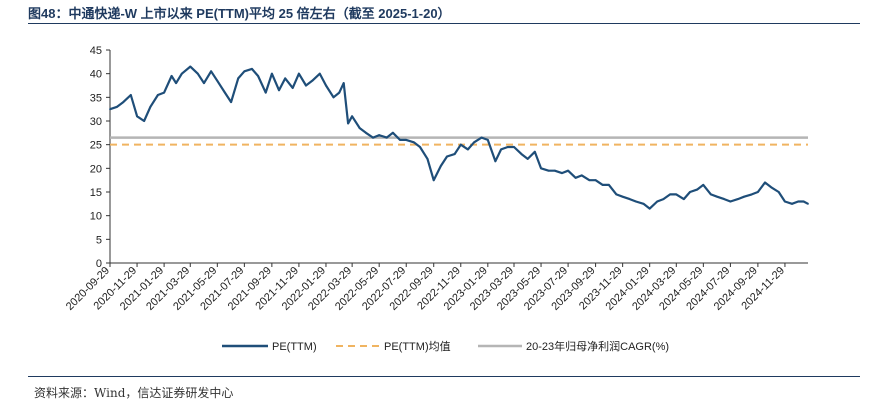 This screenshot has width=872, height=405. What do you see at coordinates (96, 98) in the screenshot?
I see `y-tick-label: 35` at bounding box center [96, 98].